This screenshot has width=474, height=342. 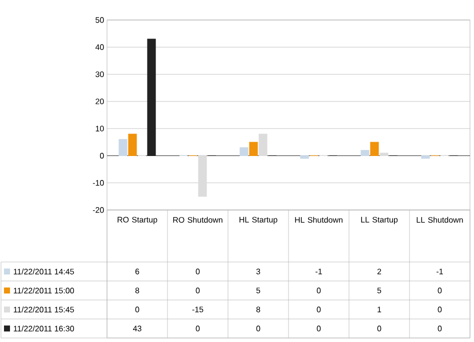 What do you see at coordinates (98, 210) in the screenshot?
I see `y-tick-label: -20` at bounding box center [98, 210].